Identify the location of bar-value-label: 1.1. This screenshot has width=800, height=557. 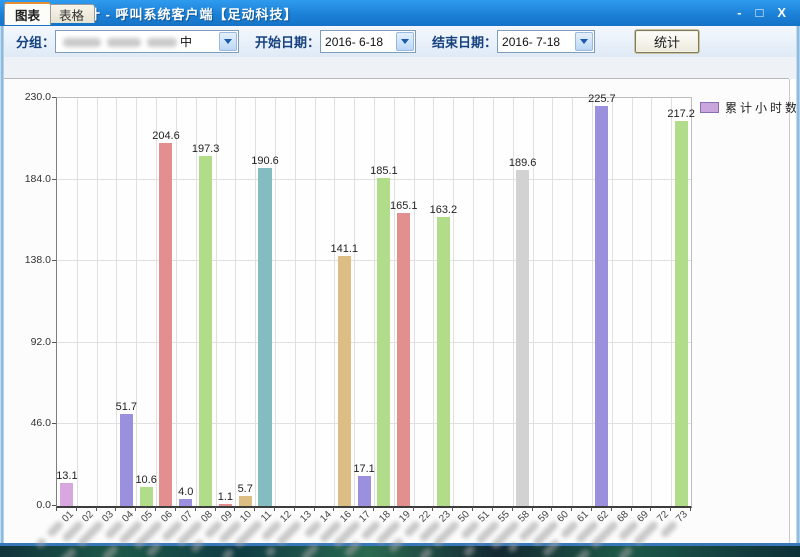
(225, 497).